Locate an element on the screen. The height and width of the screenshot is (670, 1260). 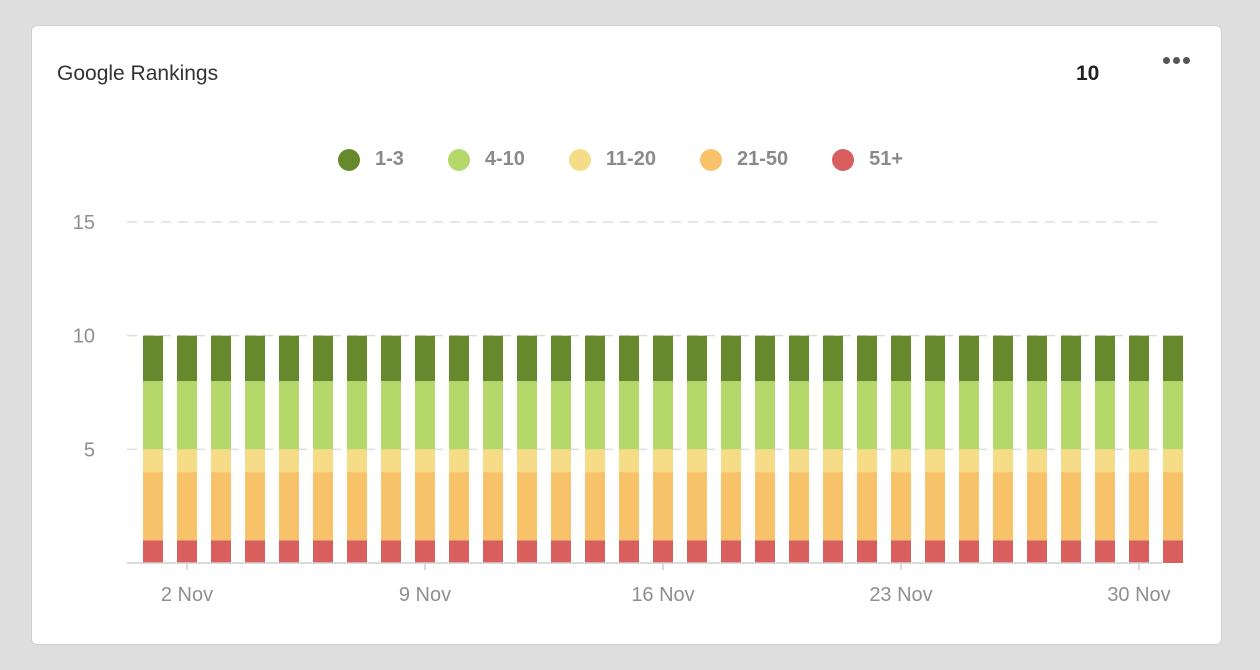
y-tick-label: 5 is located at coordinates (89, 450).